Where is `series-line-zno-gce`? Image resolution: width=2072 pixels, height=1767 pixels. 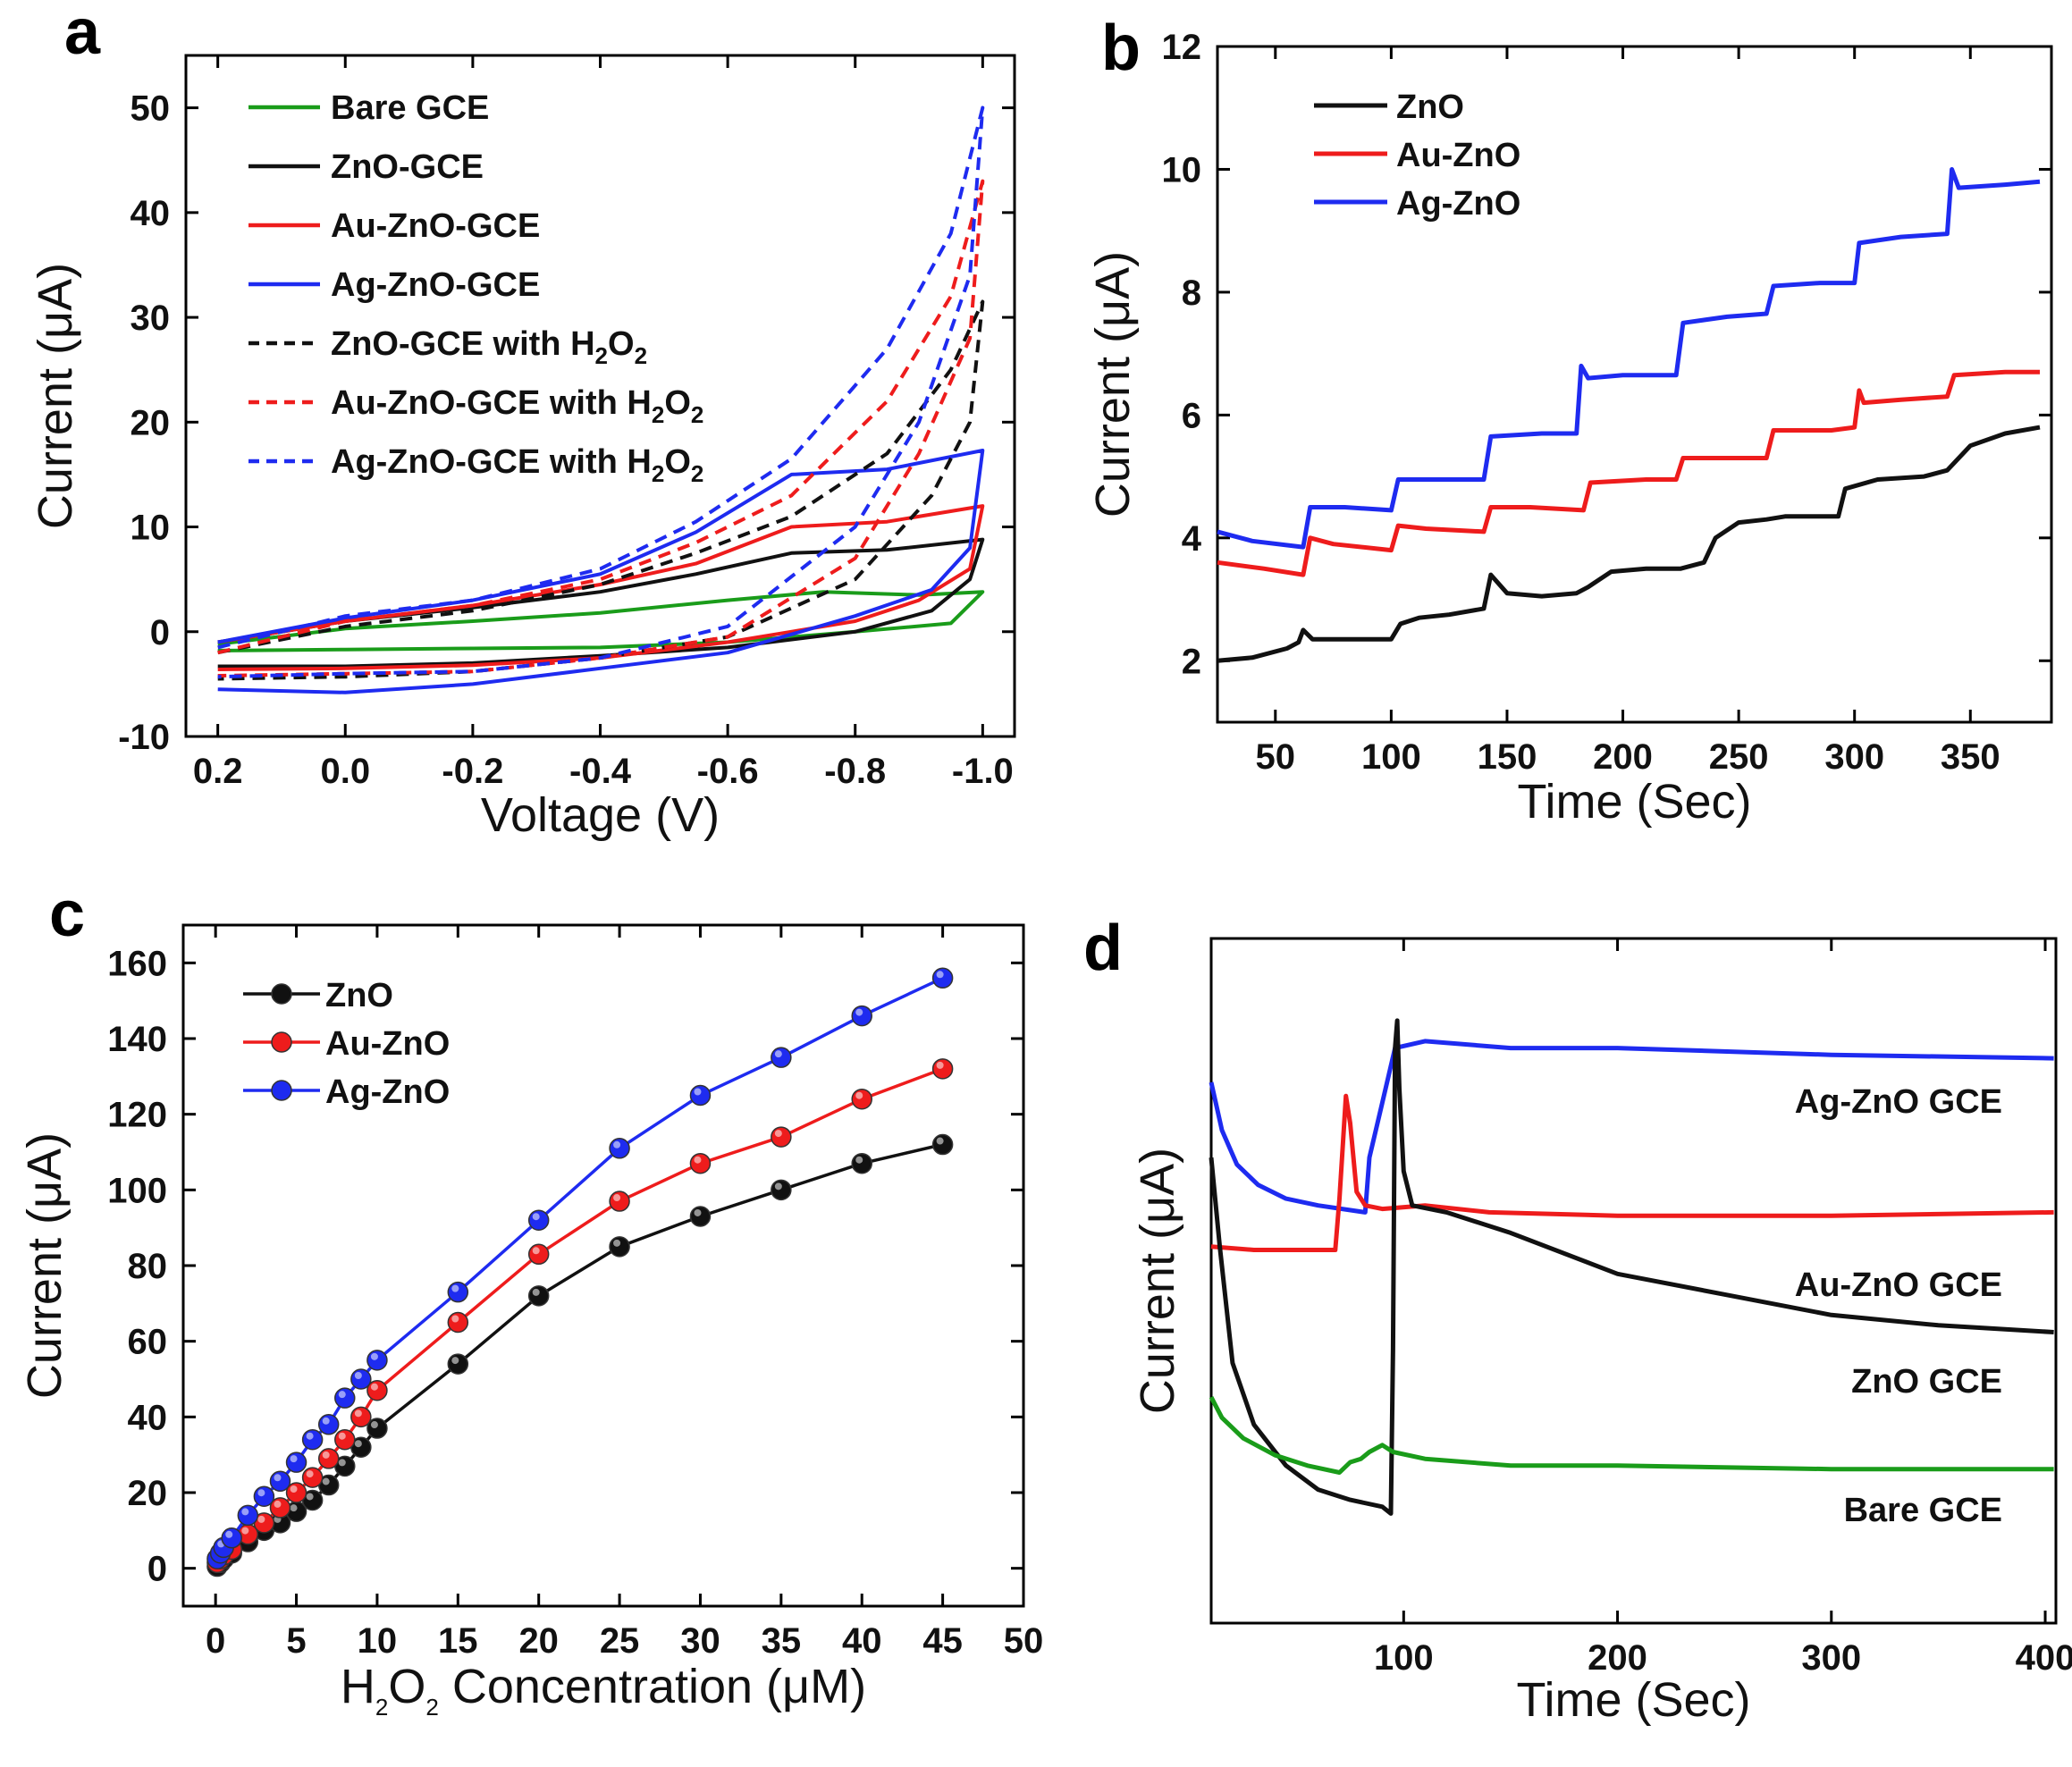
series-line-zno-gce is located at coordinates (601, 603).